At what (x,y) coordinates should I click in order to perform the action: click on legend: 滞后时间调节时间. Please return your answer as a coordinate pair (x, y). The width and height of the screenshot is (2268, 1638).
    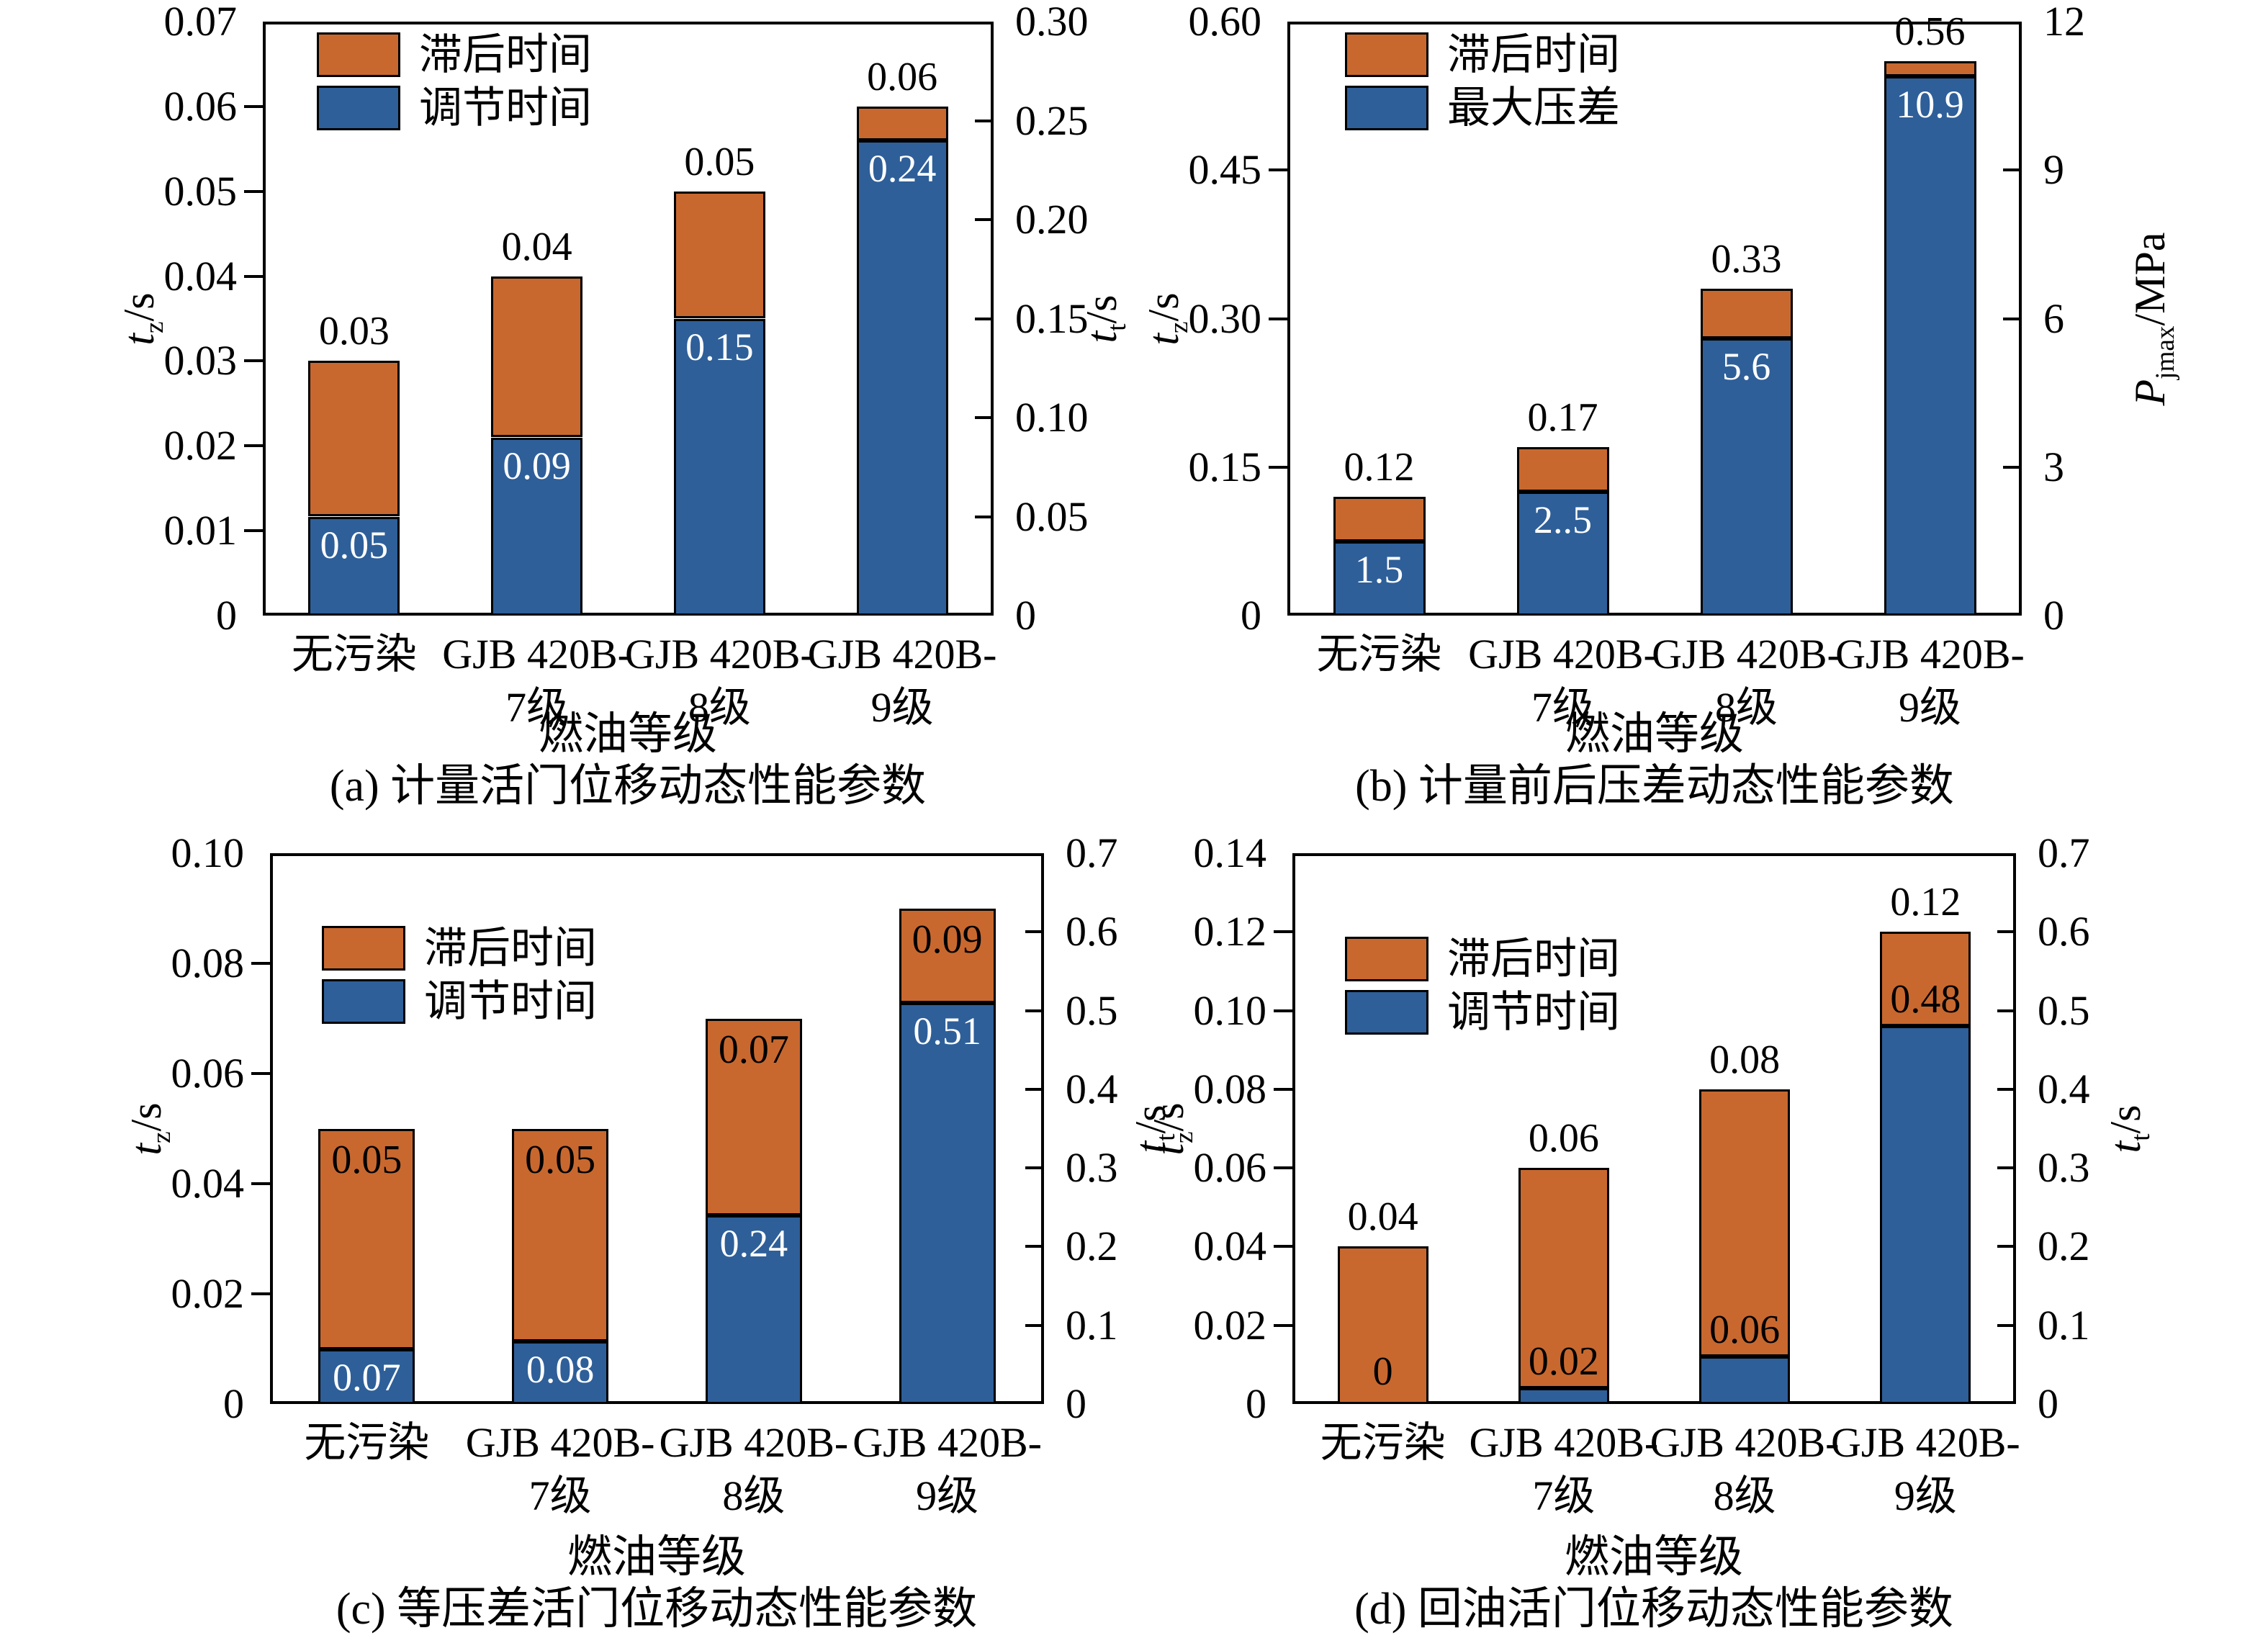
    Looking at the image, I should click on (1482, 985).